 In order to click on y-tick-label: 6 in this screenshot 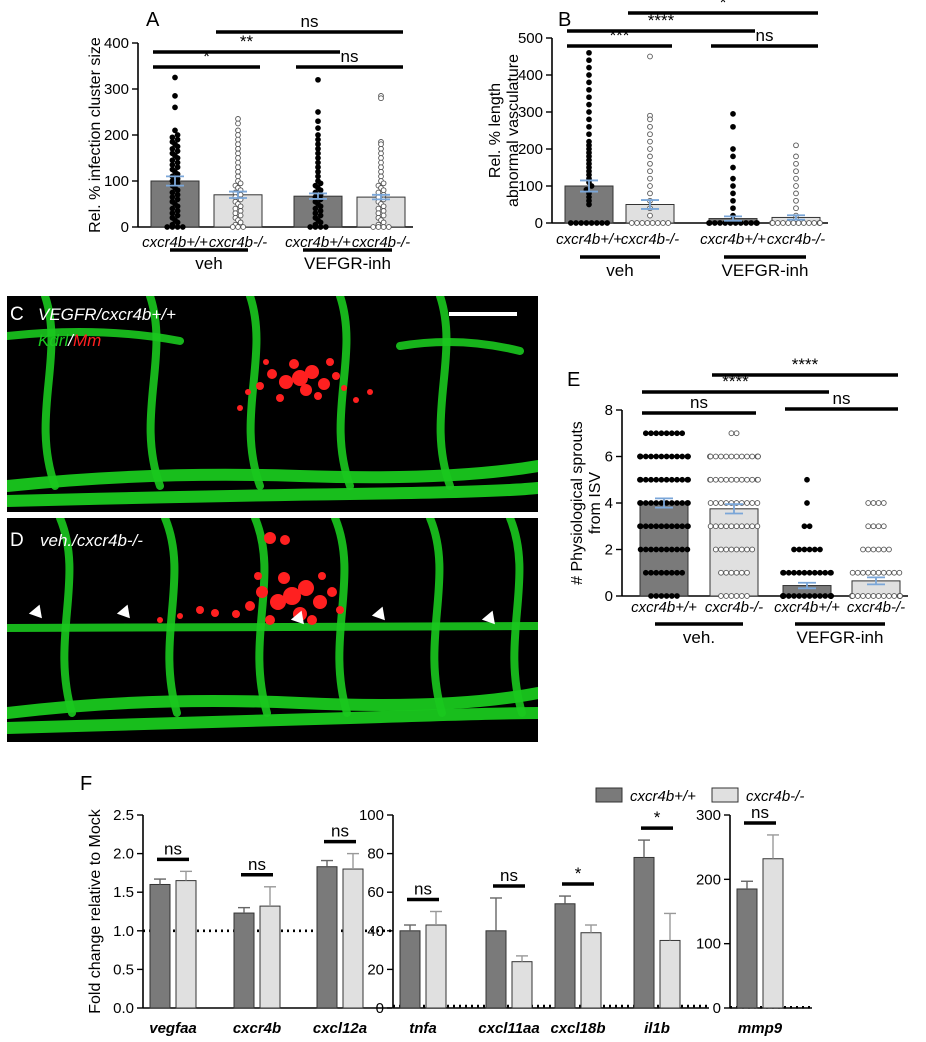, I will do `click(609, 457)`.